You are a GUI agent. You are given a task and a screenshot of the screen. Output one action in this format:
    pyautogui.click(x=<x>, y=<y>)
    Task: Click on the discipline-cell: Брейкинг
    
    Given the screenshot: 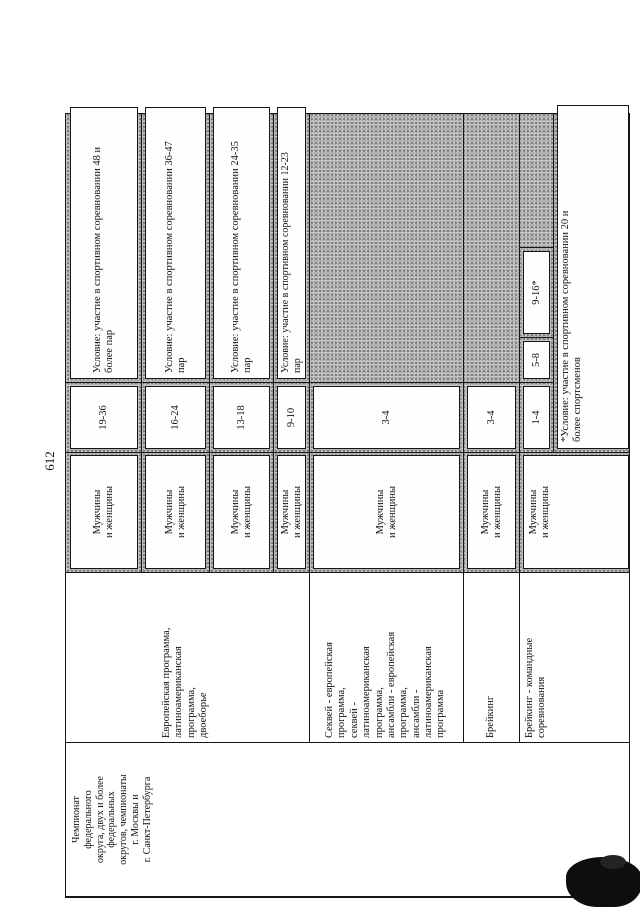 What is the action you would take?
    pyautogui.click(x=490, y=716)
    